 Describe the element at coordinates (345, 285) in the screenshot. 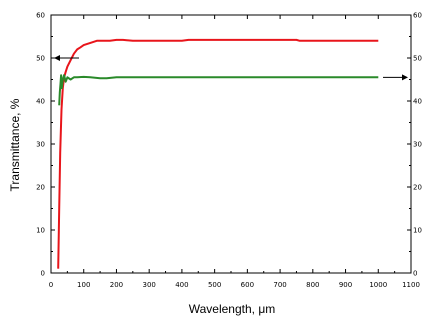

I see `x-tick-label: 900` at that location.